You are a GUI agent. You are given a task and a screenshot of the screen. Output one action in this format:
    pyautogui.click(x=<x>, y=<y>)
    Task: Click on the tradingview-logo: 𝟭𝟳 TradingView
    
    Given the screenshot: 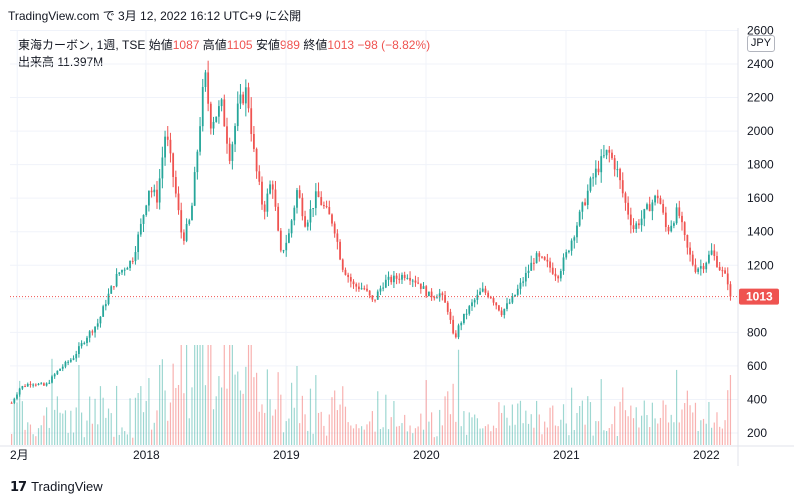 What is the action you would take?
    pyautogui.click(x=56, y=487)
    